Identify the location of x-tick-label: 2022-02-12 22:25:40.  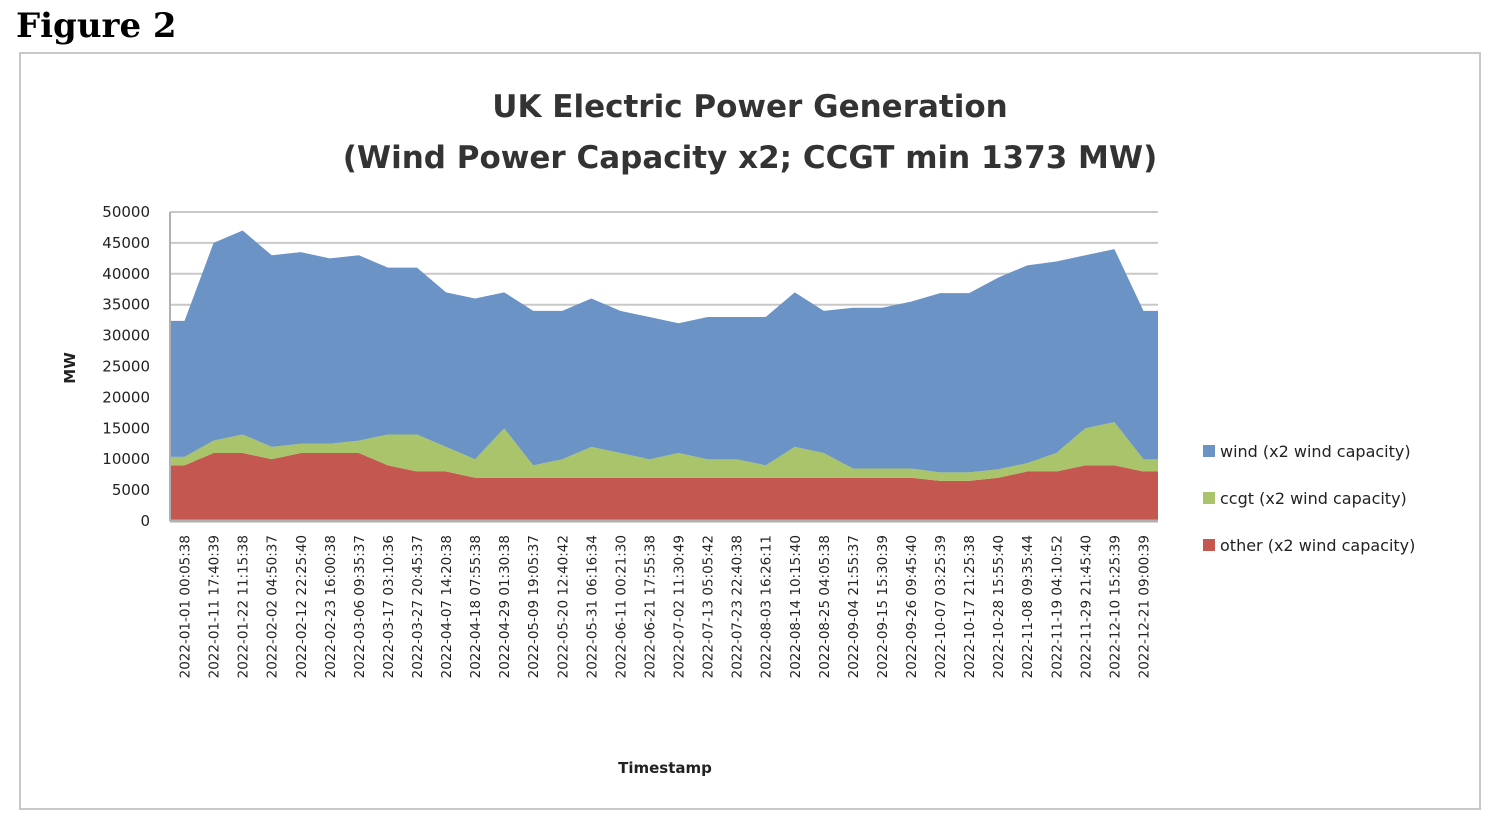
(302, 606).